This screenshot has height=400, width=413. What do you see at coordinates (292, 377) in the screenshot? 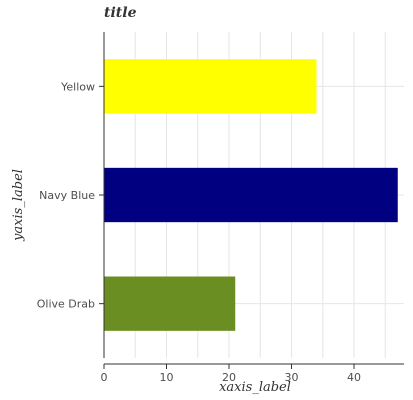
I see `x-tick-label: 30` at bounding box center [292, 377].